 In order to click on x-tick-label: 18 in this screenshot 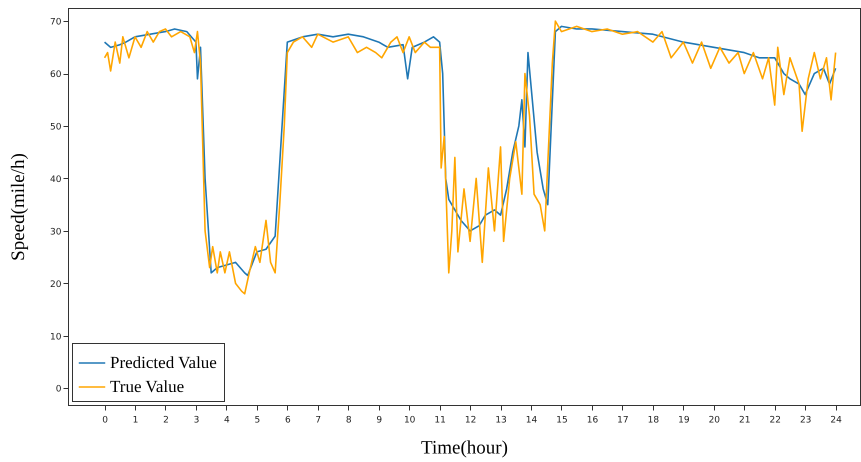, I will do `click(654, 421)`.